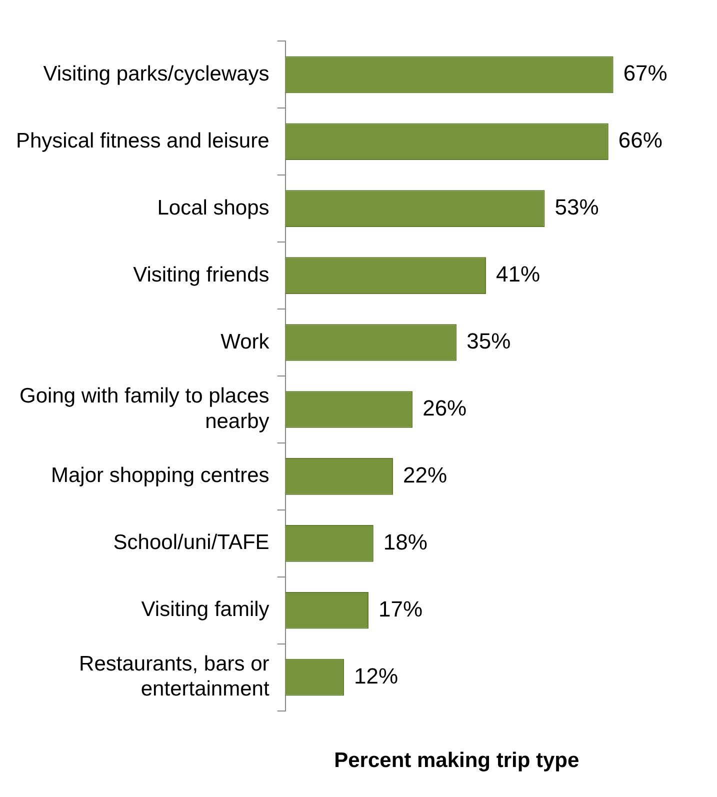 The image size is (717, 797). I want to click on data-label: 66%, so click(640, 140).